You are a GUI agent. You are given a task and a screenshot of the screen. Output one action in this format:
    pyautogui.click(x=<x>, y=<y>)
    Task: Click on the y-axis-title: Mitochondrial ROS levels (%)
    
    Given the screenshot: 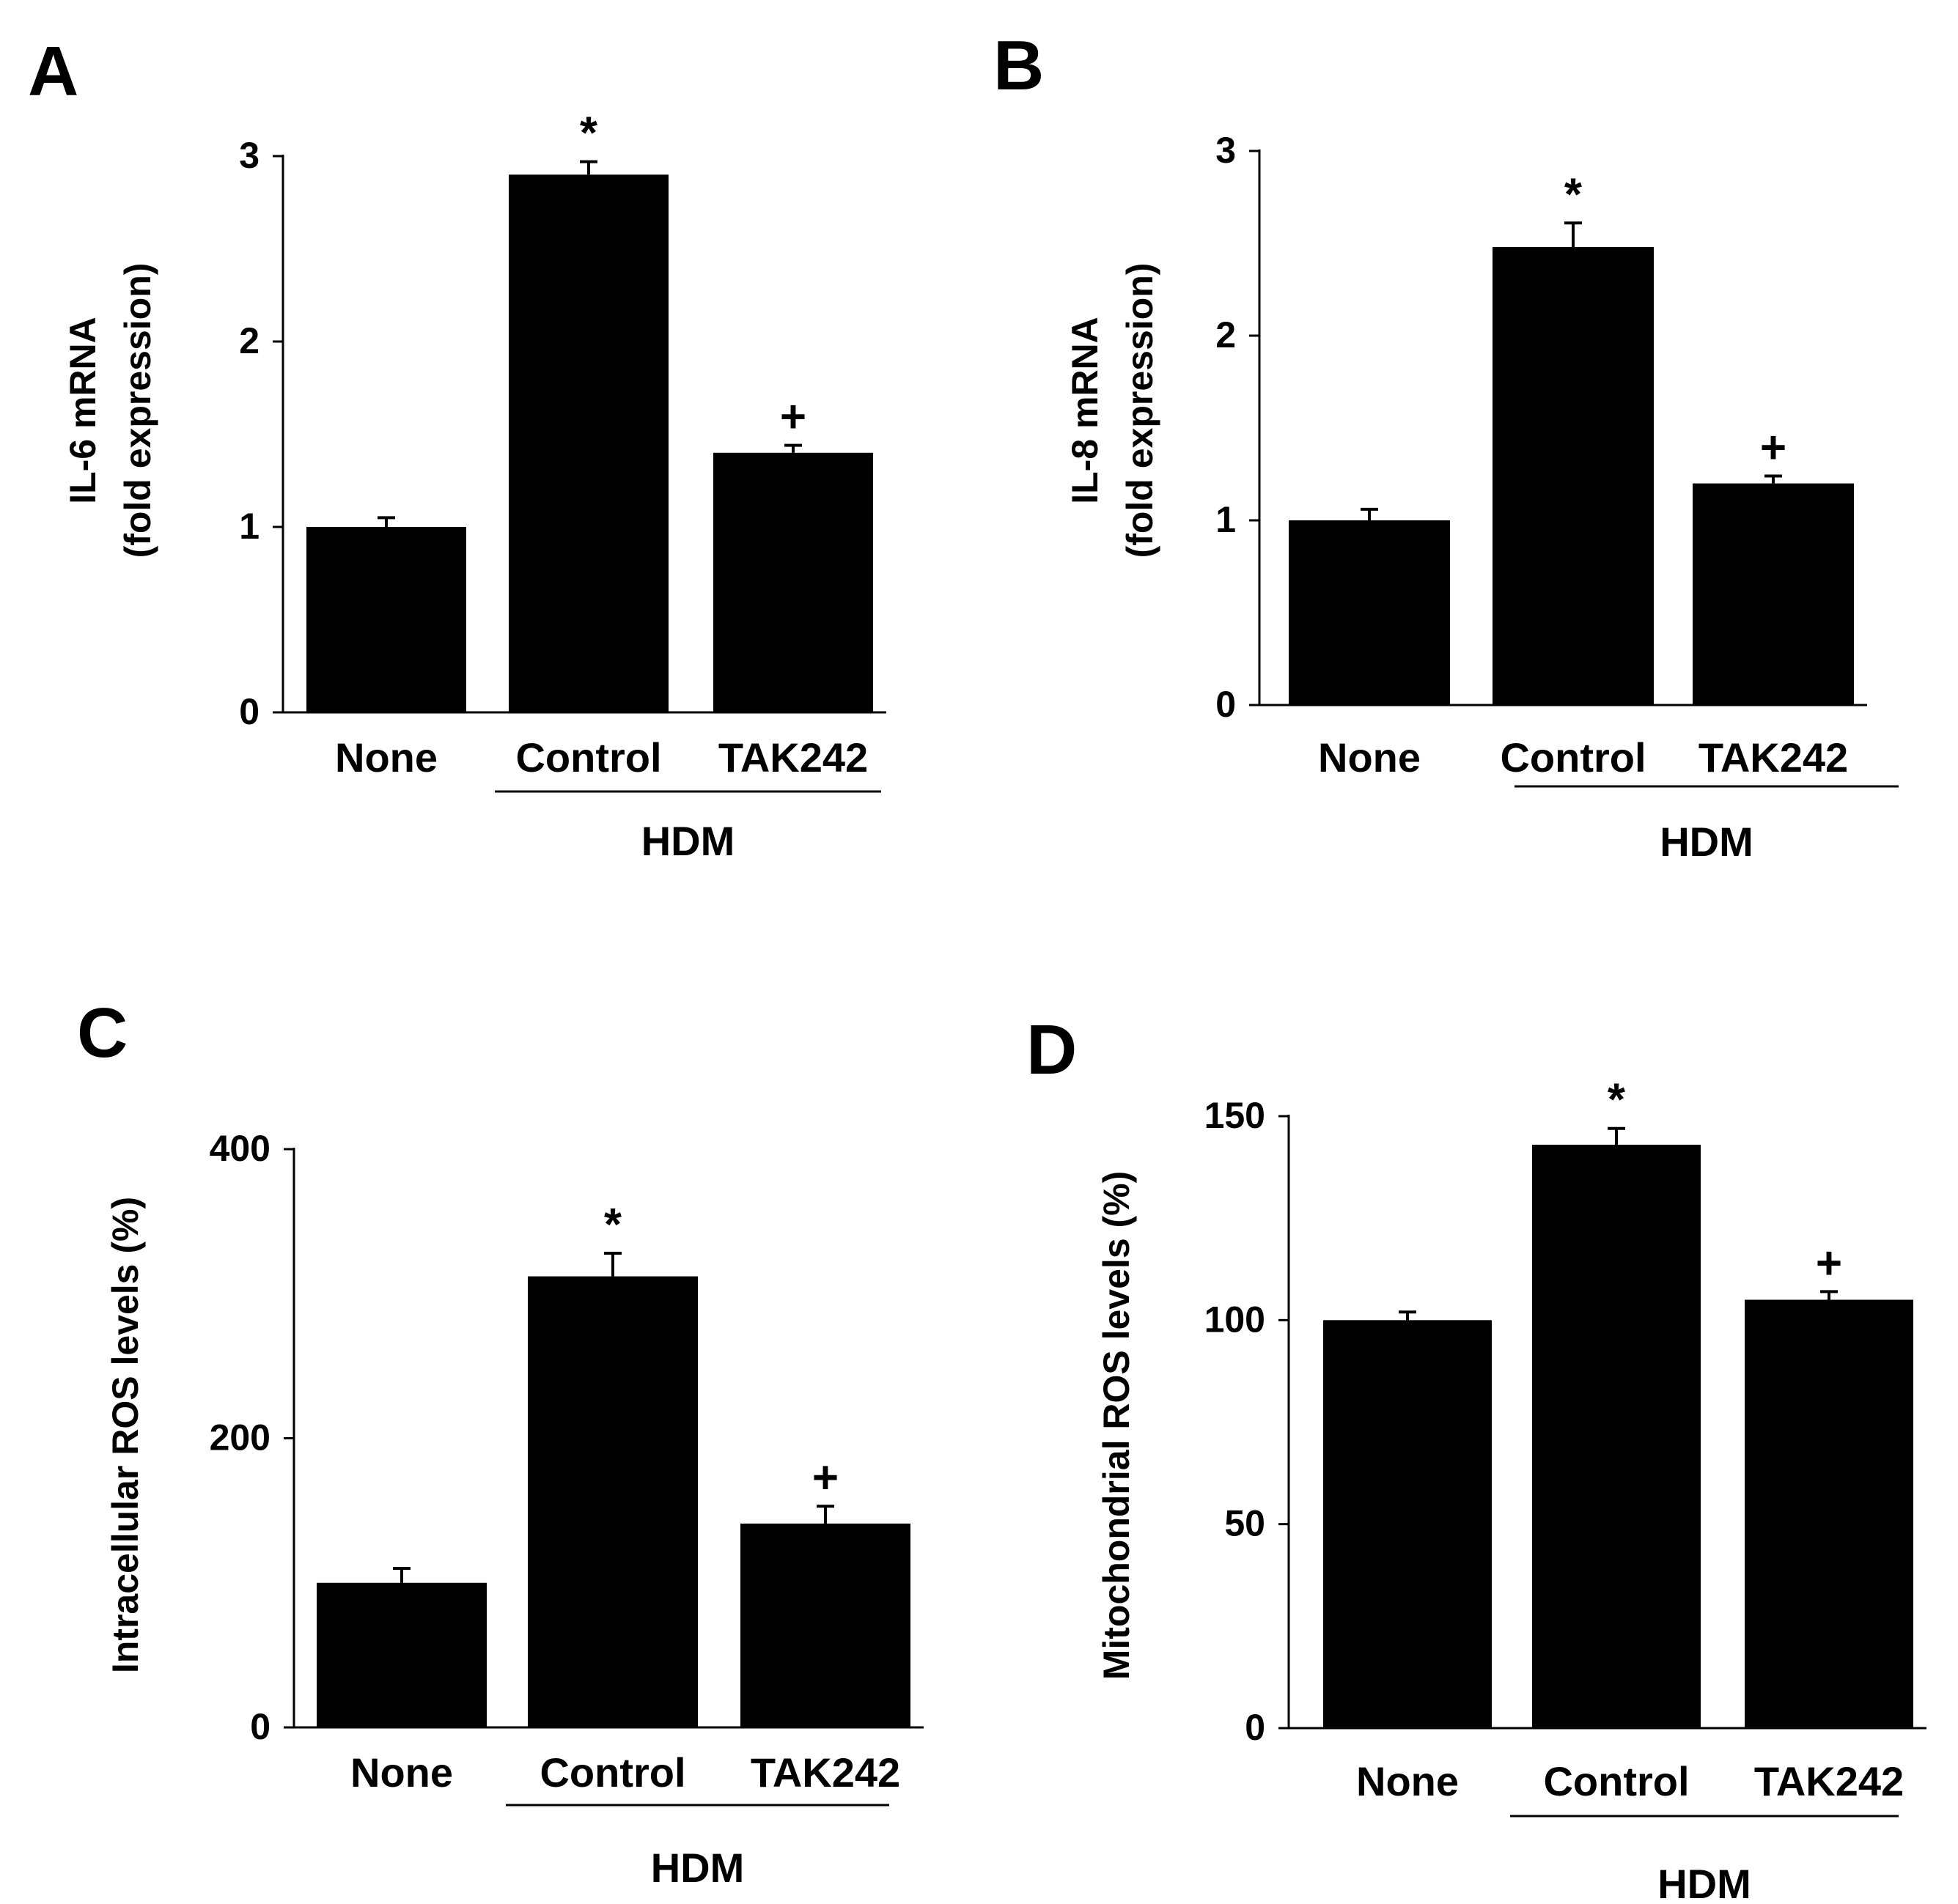 What is the action you would take?
    pyautogui.click(x=1116, y=1425)
    